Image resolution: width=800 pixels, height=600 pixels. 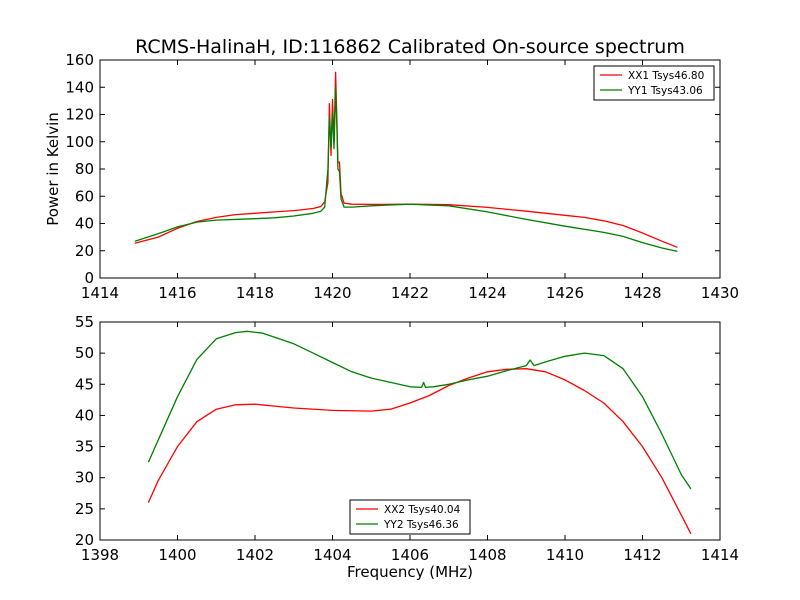 I want to click on bottom-ytick-label: 55, so click(x=84, y=322).